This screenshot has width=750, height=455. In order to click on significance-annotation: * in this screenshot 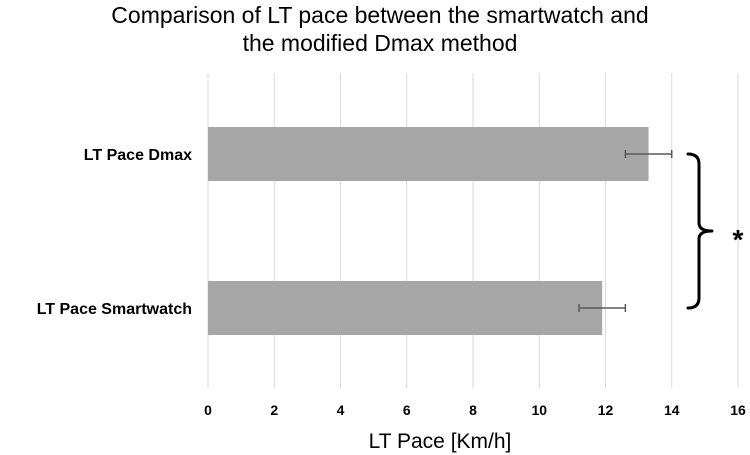, I will do `click(715, 231)`.